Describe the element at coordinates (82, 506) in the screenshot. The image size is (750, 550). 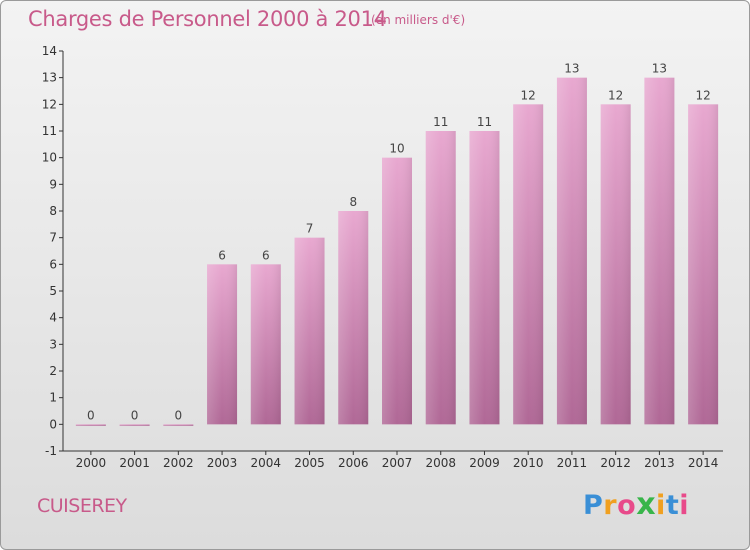
I see `commune-name: CUISEREY` at that location.